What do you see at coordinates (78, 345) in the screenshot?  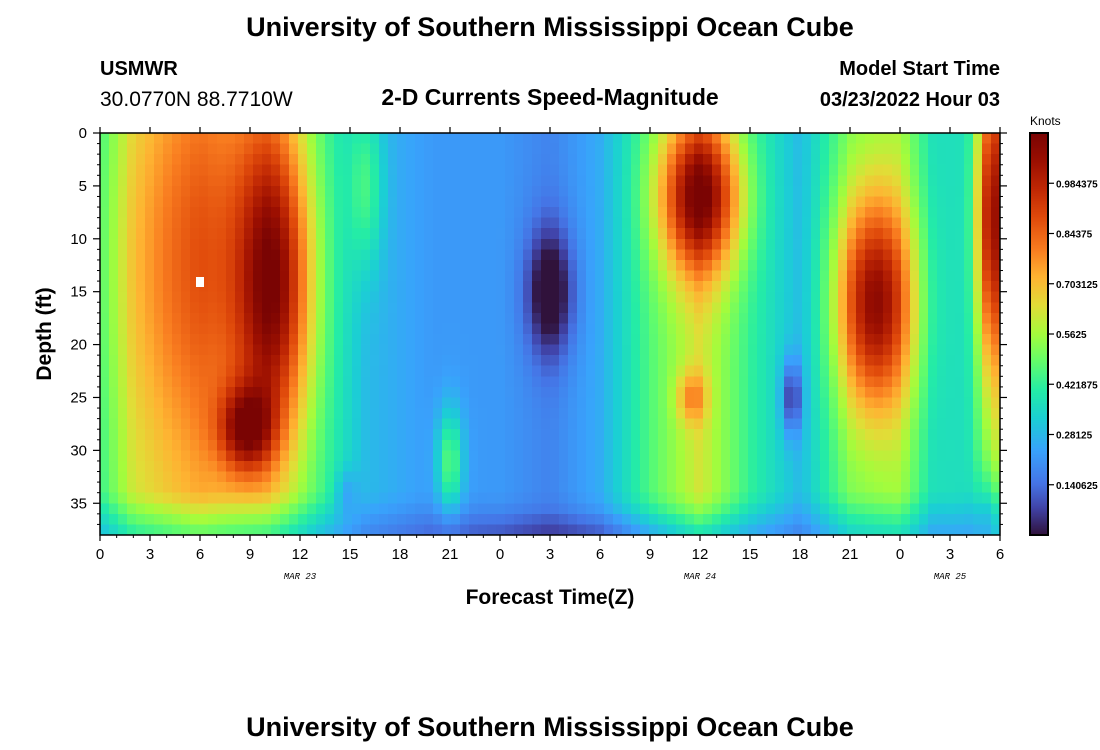 I see `y-tick-label: 20` at bounding box center [78, 345].